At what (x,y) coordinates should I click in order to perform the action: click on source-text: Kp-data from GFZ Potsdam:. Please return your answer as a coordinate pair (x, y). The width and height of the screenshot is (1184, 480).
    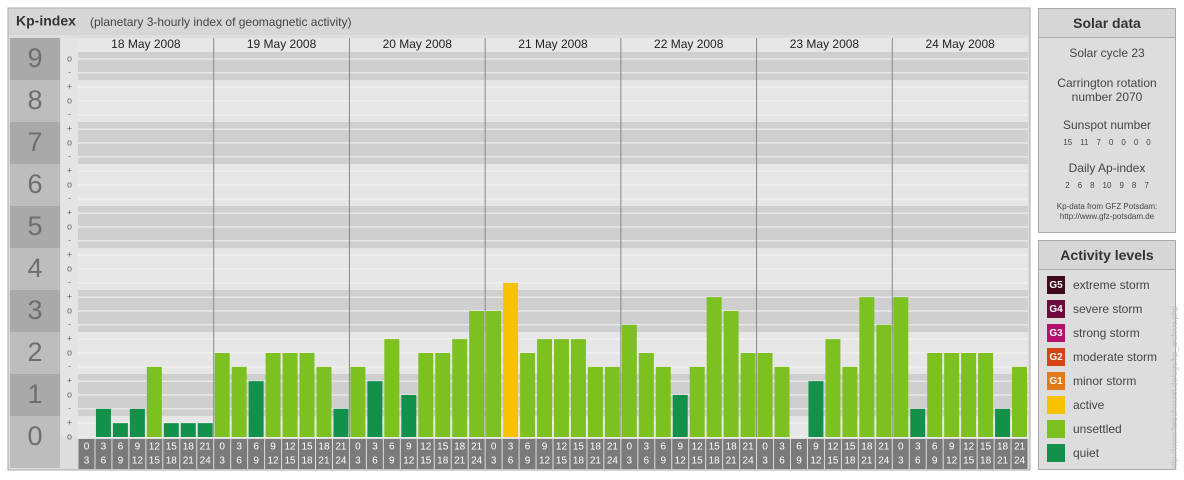
    Looking at the image, I should click on (1107, 206).